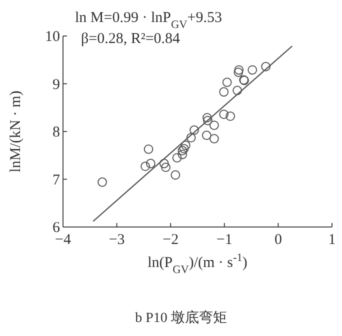 The width and height of the screenshot is (342, 336). What do you see at coordinates (56, 180) in the screenshot?
I see `y-tick-label: 7` at bounding box center [56, 180].